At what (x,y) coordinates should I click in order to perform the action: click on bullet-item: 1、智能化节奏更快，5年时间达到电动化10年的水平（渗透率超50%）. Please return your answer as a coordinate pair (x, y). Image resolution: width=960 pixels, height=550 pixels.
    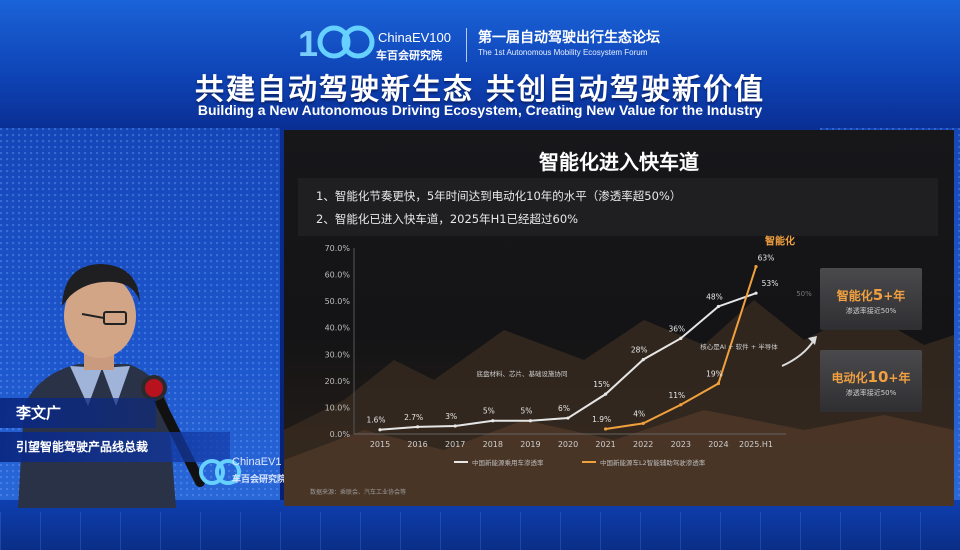
    Looking at the image, I should click on (499, 196).